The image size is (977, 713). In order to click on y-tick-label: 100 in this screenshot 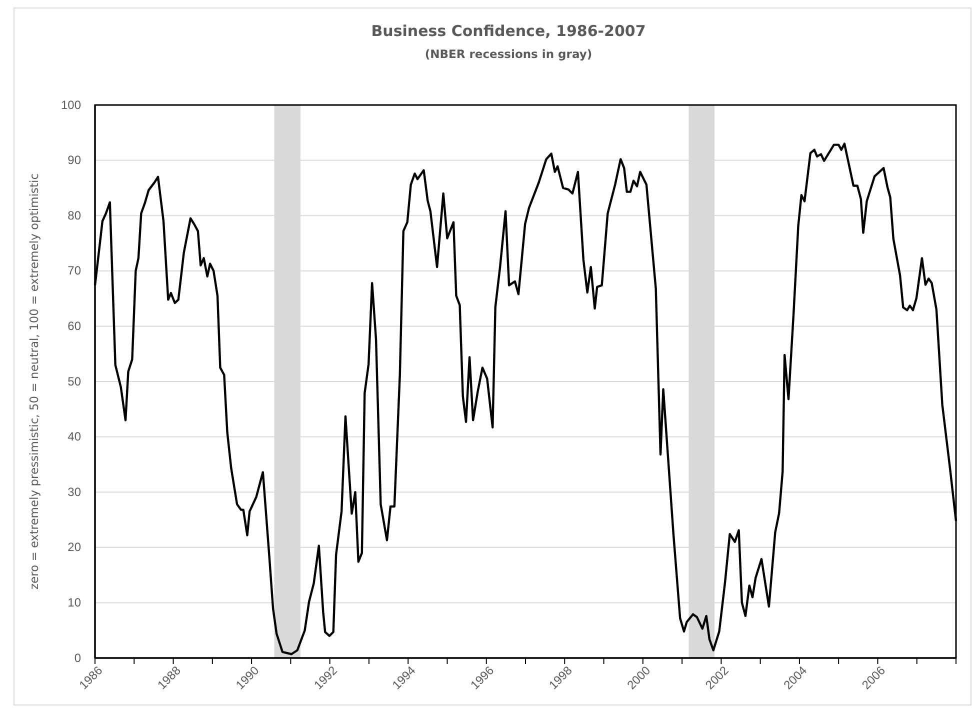, I will do `click(71, 105)`.